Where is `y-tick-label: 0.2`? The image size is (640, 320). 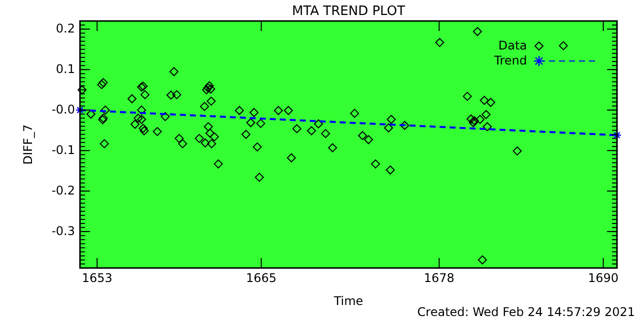
y-tick-label: 0.2 is located at coordinates (65, 28).